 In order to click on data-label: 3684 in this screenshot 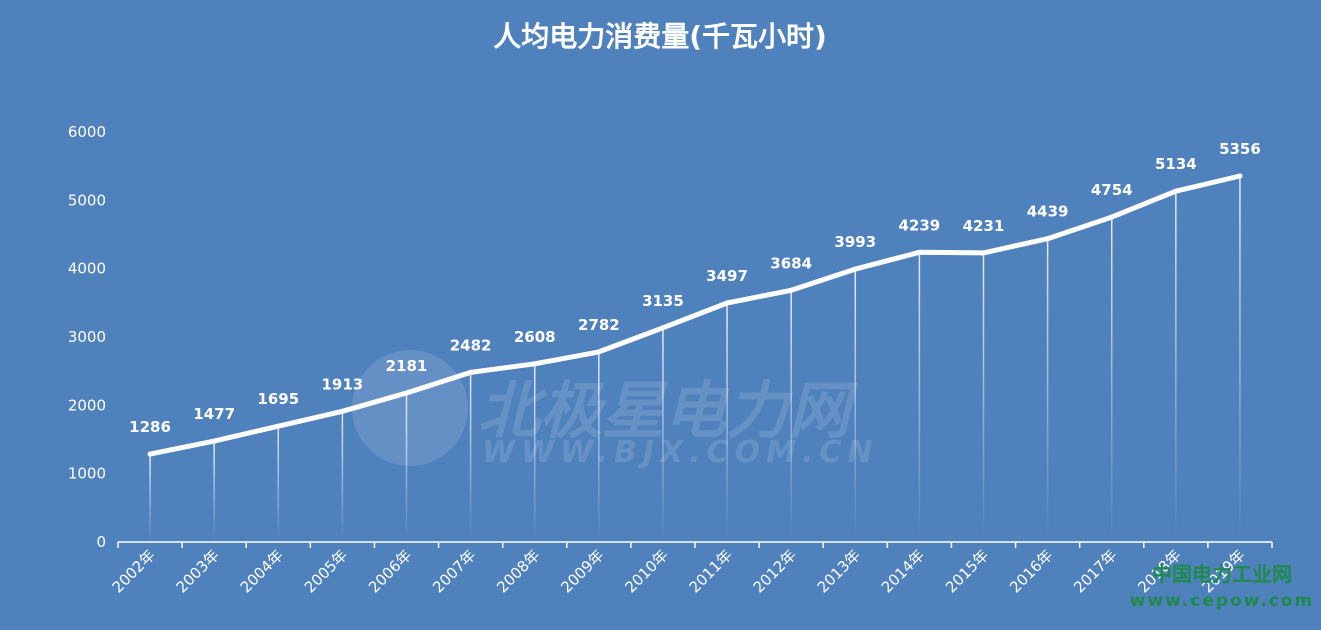, I will do `click(791, 263)`.